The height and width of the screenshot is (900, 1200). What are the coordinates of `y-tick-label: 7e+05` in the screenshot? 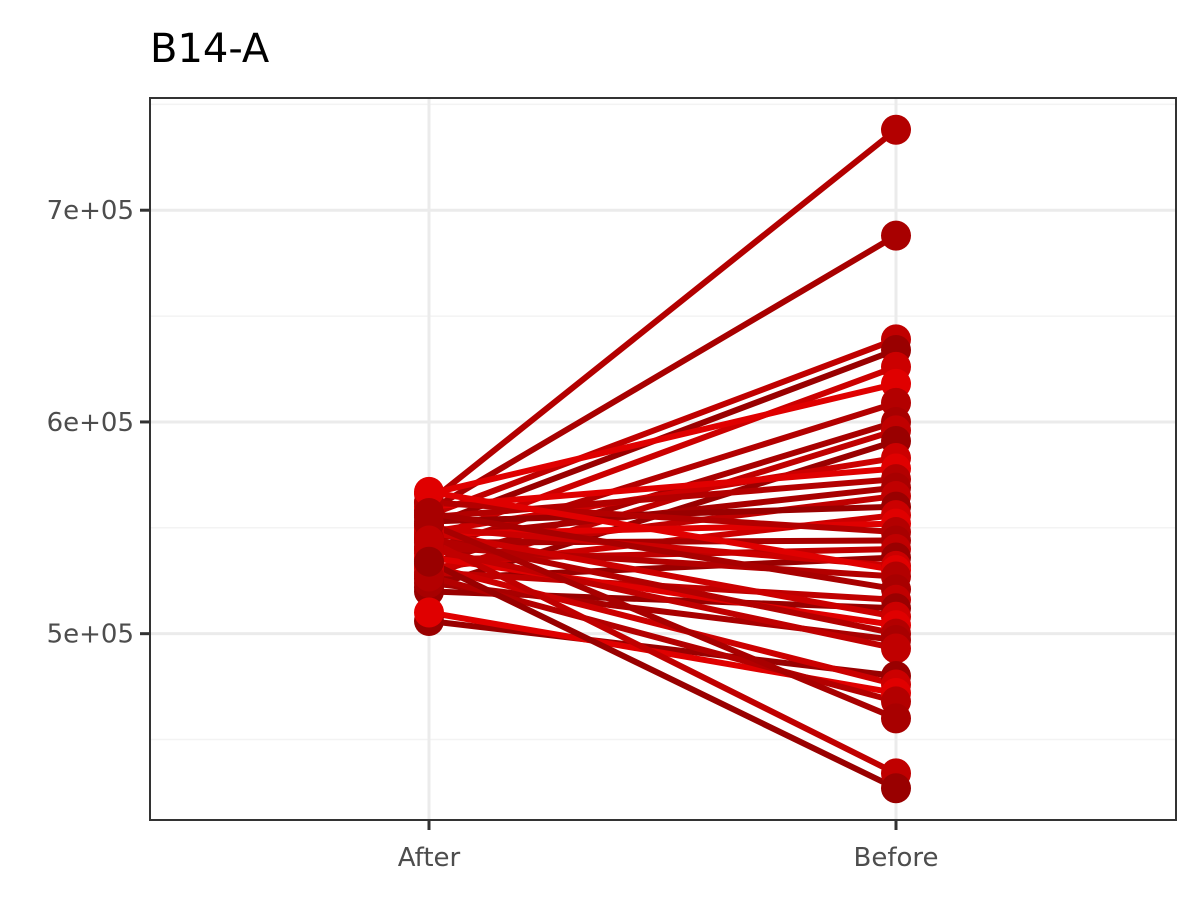 It's located at (90, 211).